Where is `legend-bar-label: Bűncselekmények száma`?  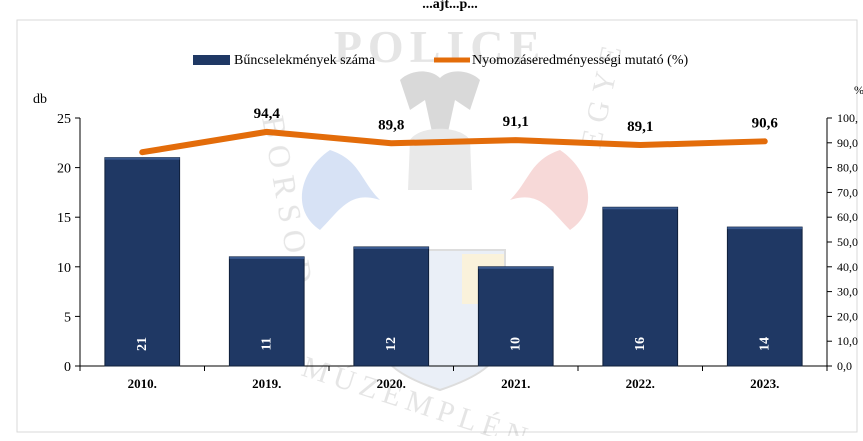 legend-bar-label: Bűncselekmények száma is located at coordinates (305, 60).